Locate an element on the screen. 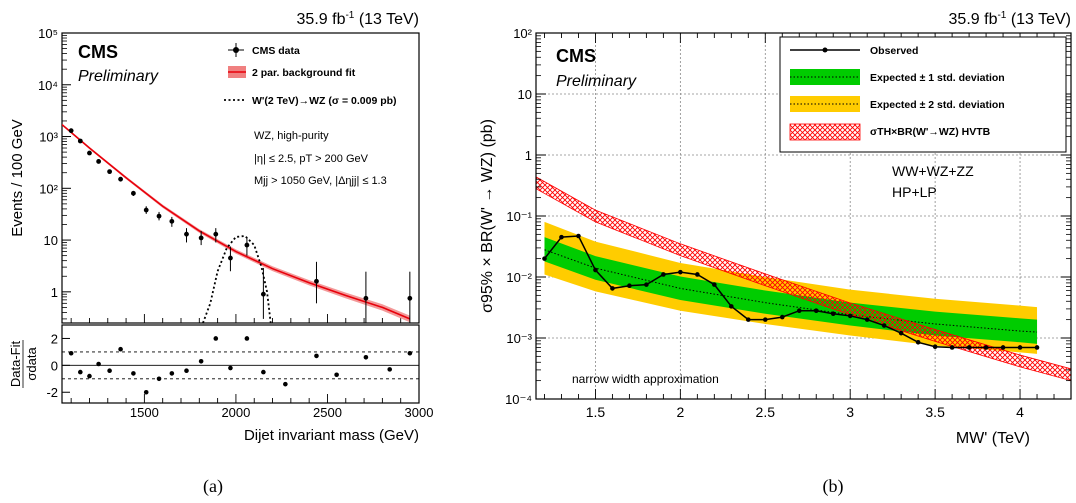 The width and height of the screenshot is (1076, 503). panel-b-y-tick-label: 10⁻¹ is located at coordinates (519, 216).